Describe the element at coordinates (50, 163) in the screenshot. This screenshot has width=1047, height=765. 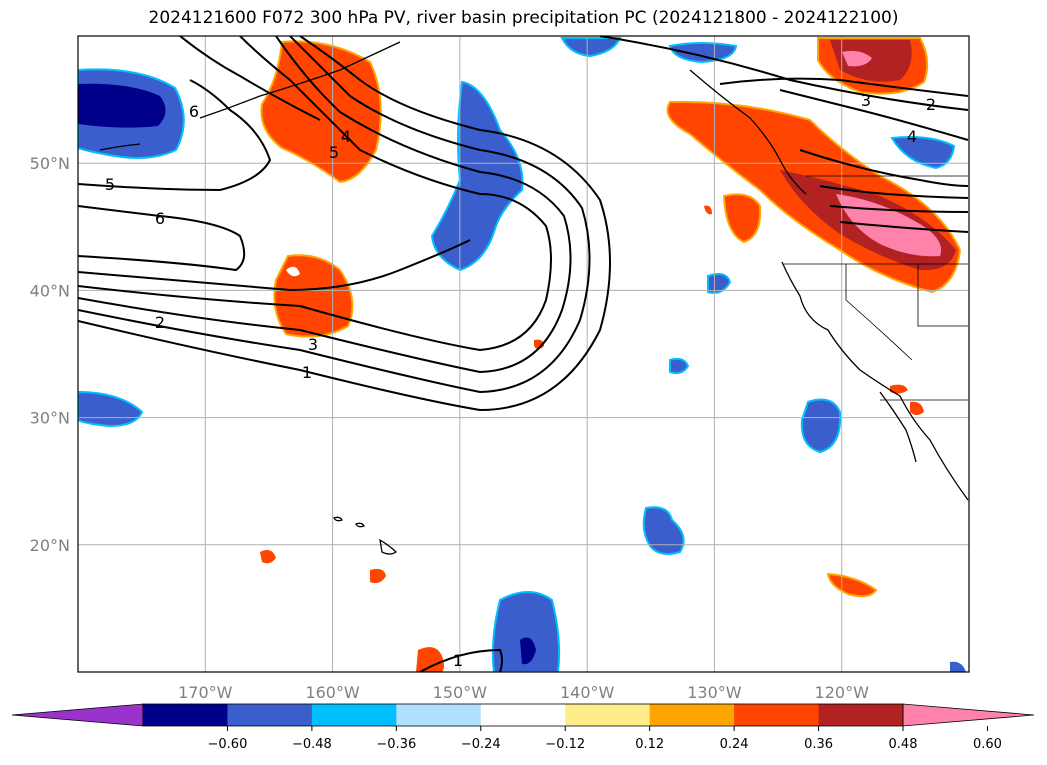
I see `latitude-tick-label: 50°N` at that location.